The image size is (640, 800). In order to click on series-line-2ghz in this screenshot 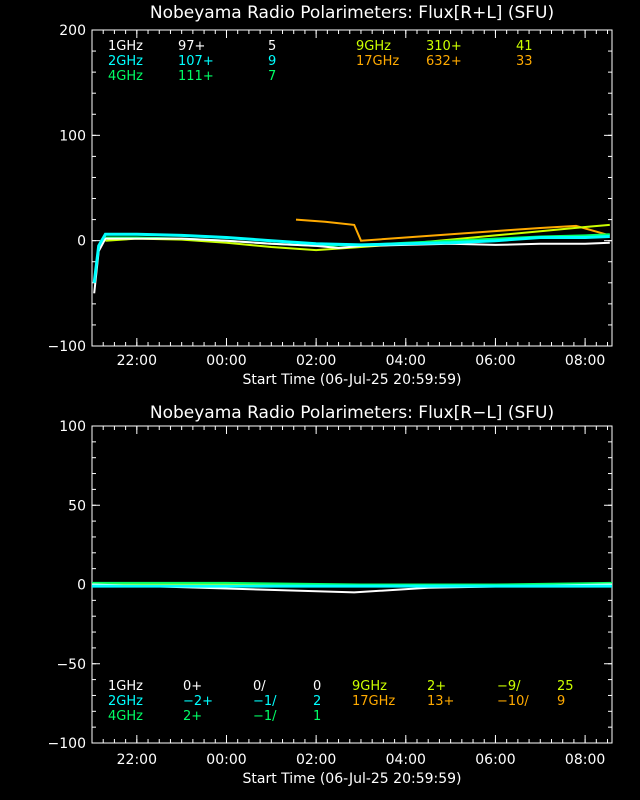, I will do `click(351, 257)`.